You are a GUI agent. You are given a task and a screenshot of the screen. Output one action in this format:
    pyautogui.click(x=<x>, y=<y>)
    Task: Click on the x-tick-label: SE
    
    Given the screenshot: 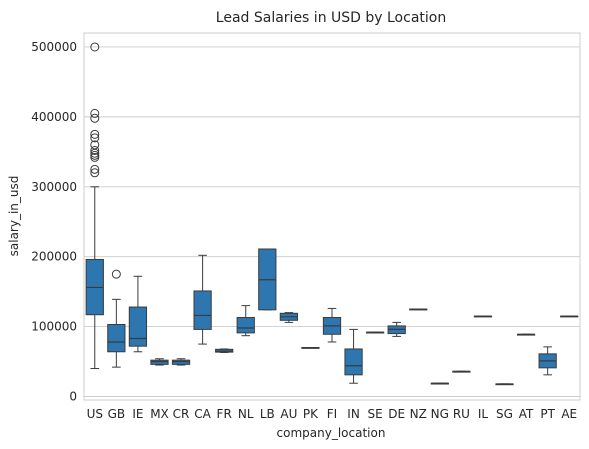 What is the action you would take?
    pyautogui.click(x=375, y=414)
    